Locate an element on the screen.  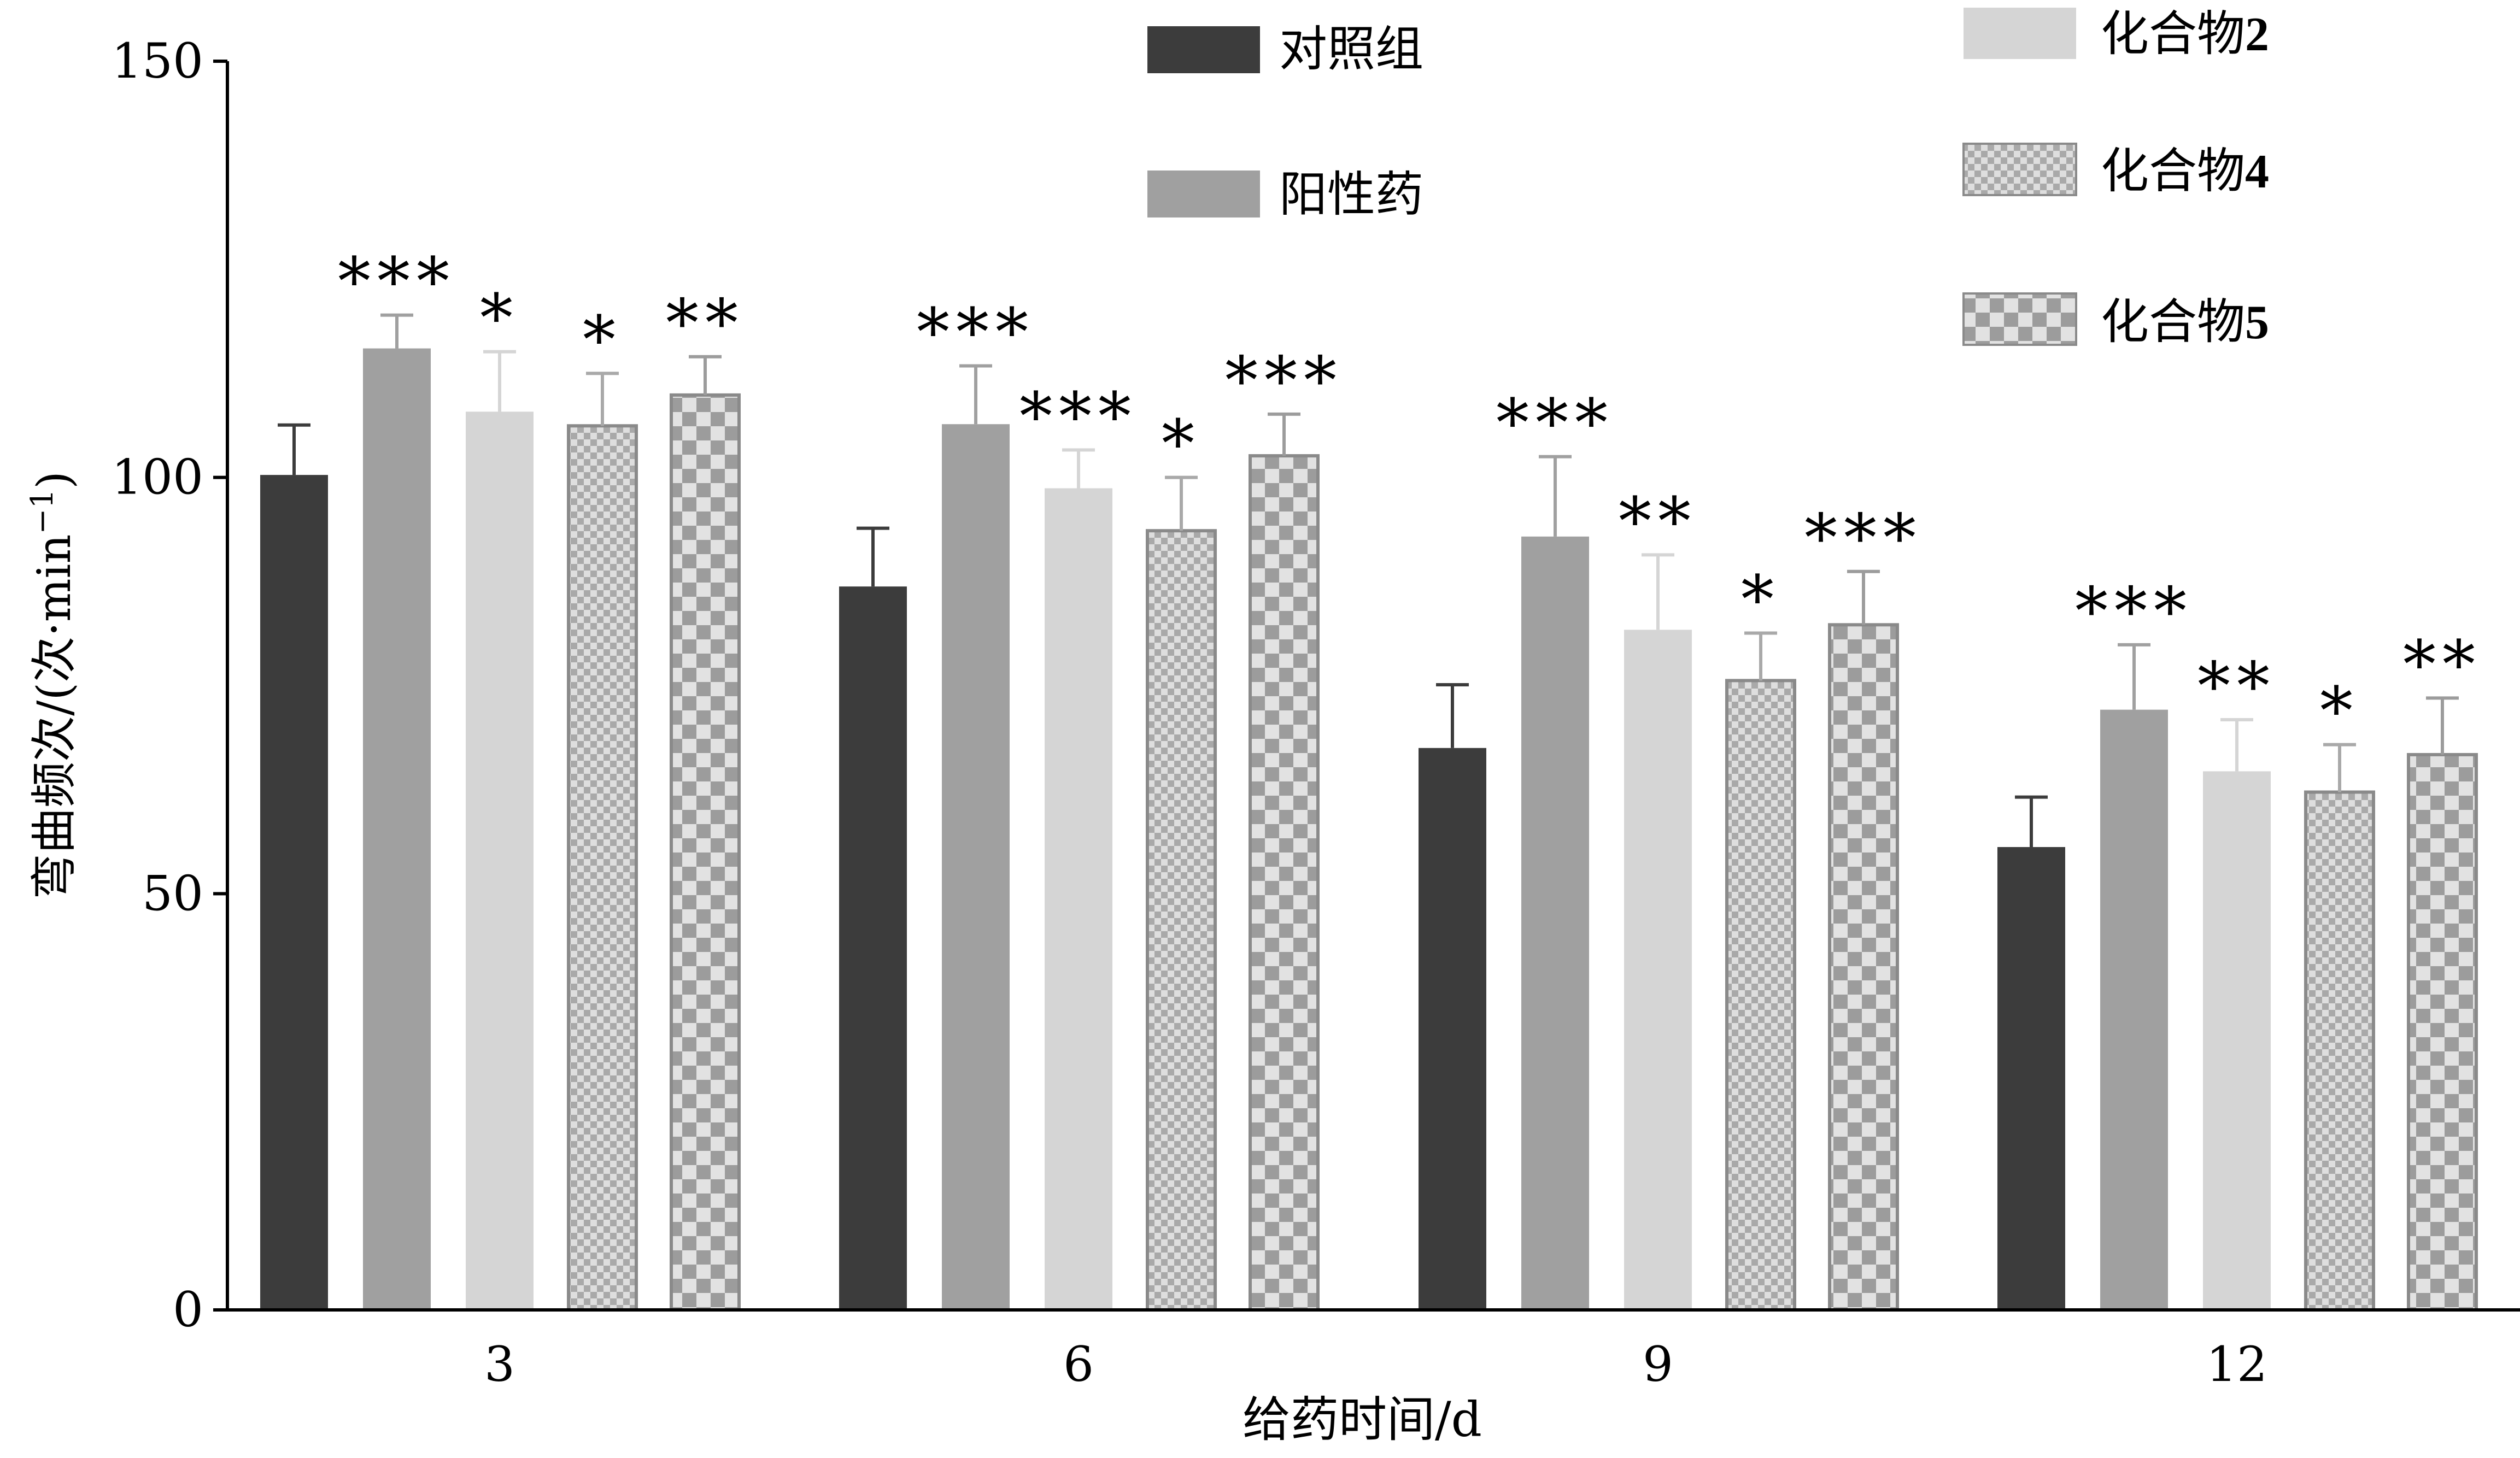
legend-label-compound-5: 化合物5 is located at coordinates (2185, 321).